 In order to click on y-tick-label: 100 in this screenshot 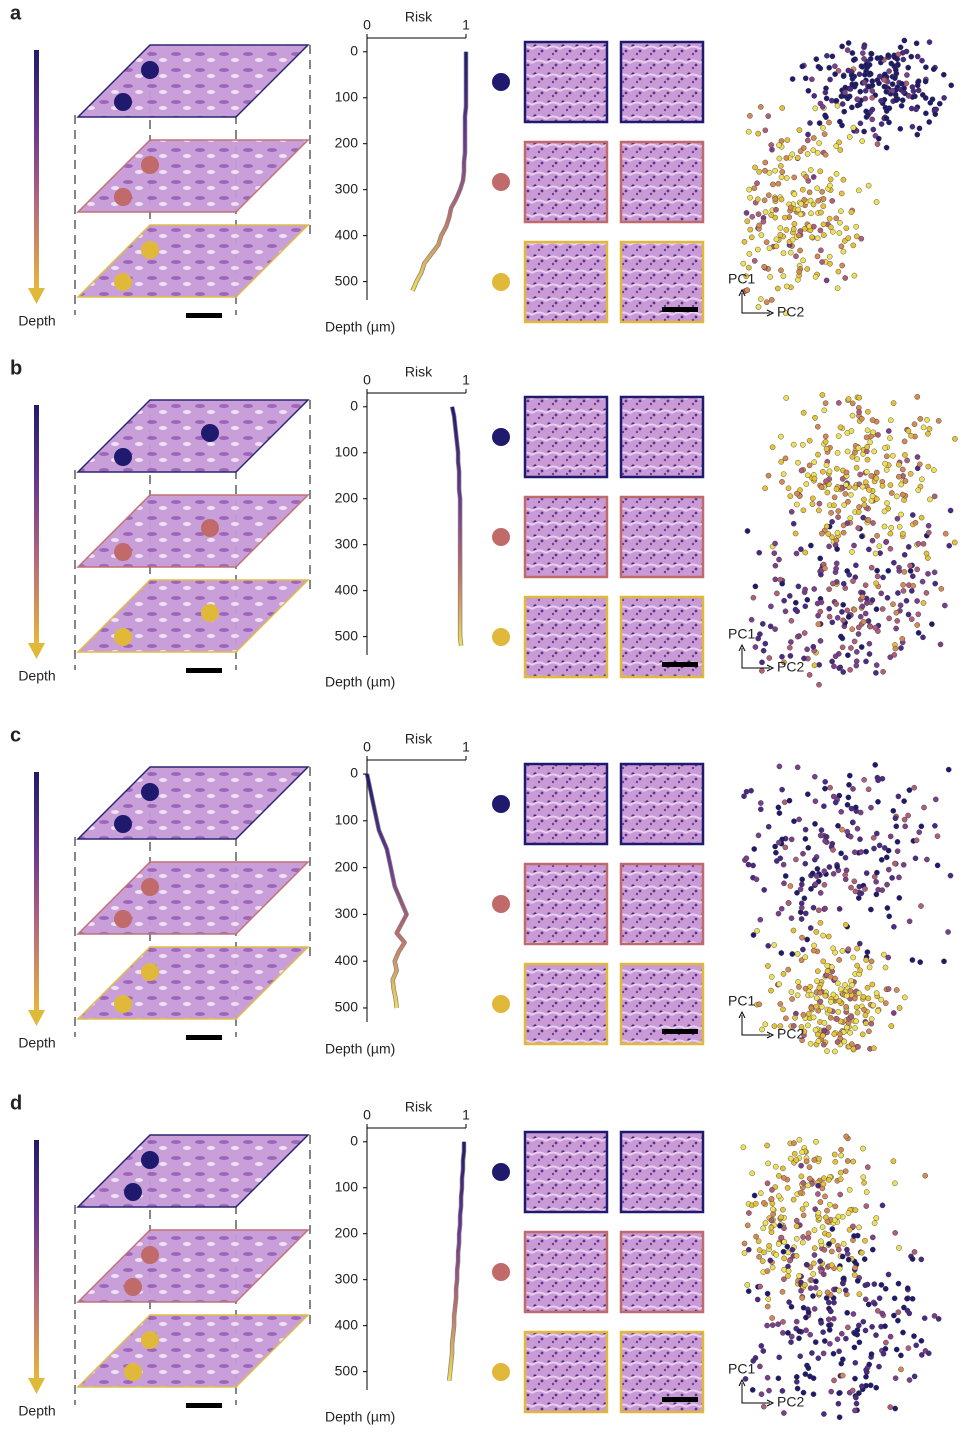, I will do `click(347, 96)`.